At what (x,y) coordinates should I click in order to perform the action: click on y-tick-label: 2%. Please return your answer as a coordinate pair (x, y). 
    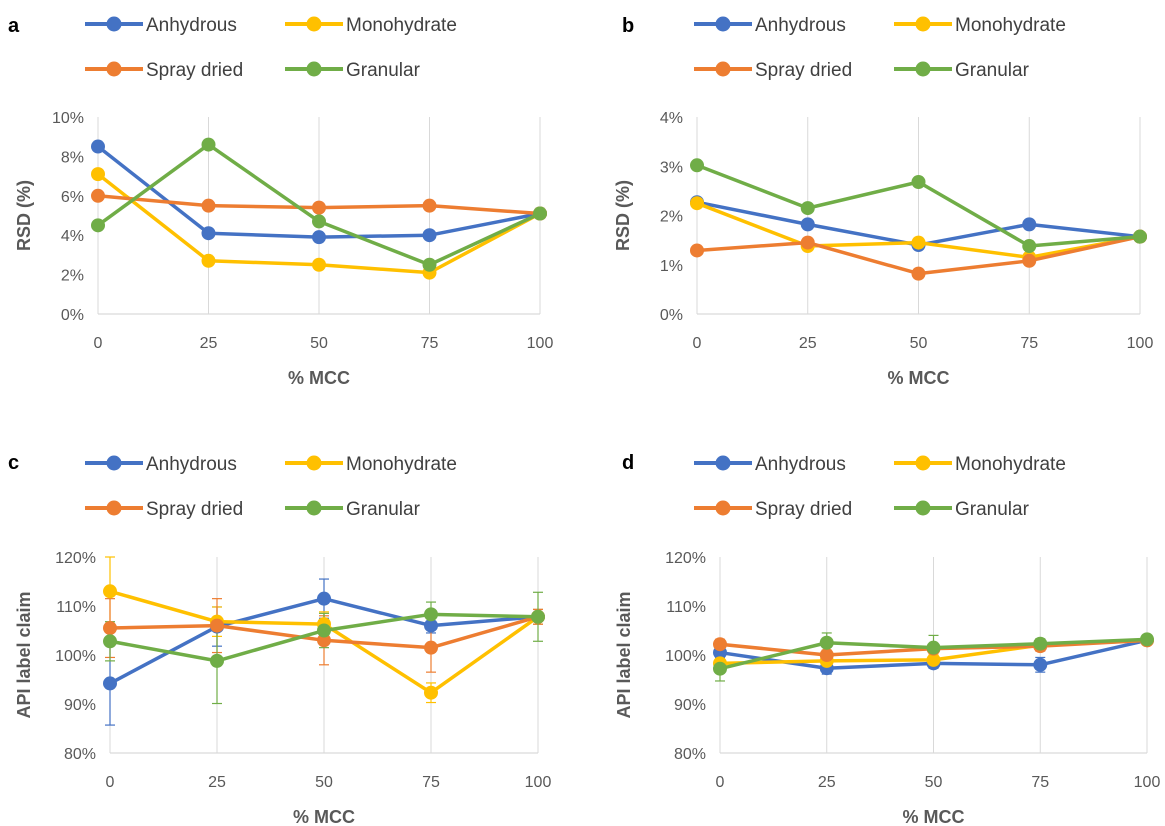
    Looking at the image, I should click on (72, 276).